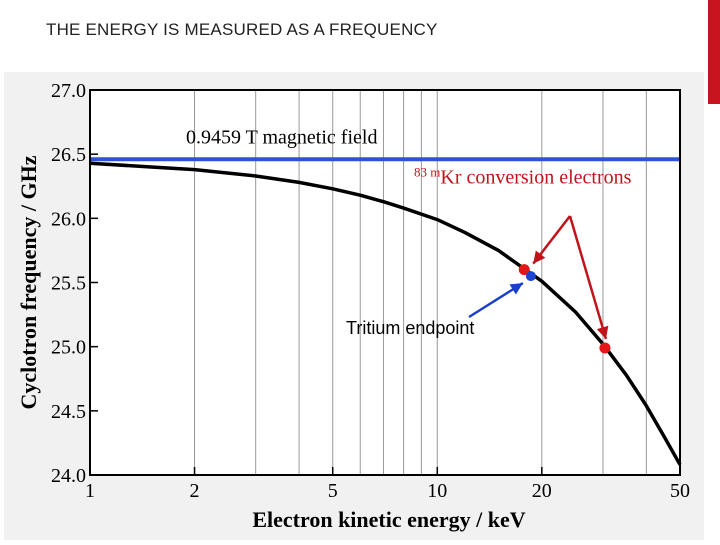 This screenshot has width=720, height=545. What do you see at coordinates (388, 519) in the screenshot?
I see `x-axis-label: Electron kinetic energy / keV` at bounding box center [388, 519].